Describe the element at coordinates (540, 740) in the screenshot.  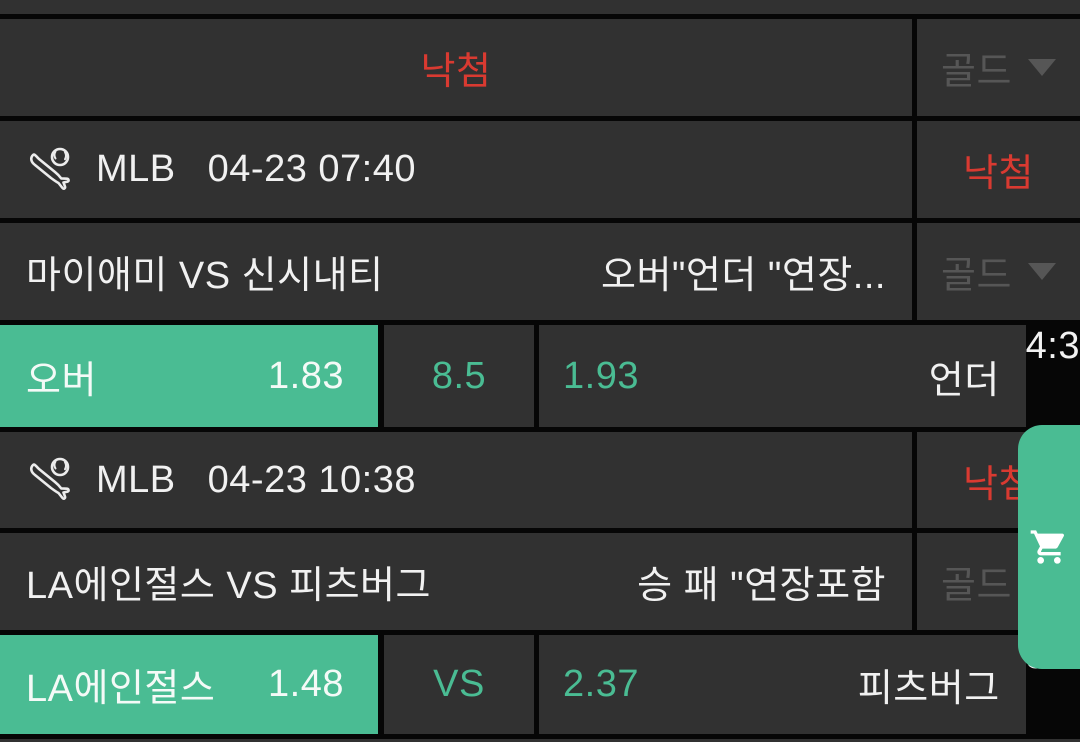
I see `bottom-strip` at that location.